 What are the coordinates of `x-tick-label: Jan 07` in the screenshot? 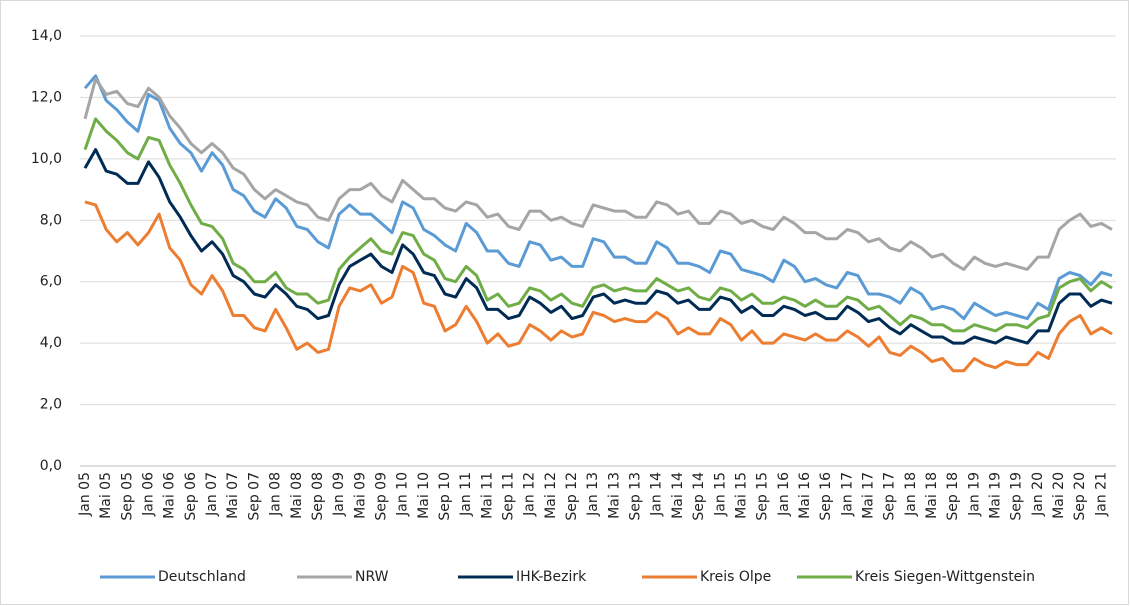 It's located at (212, 494).